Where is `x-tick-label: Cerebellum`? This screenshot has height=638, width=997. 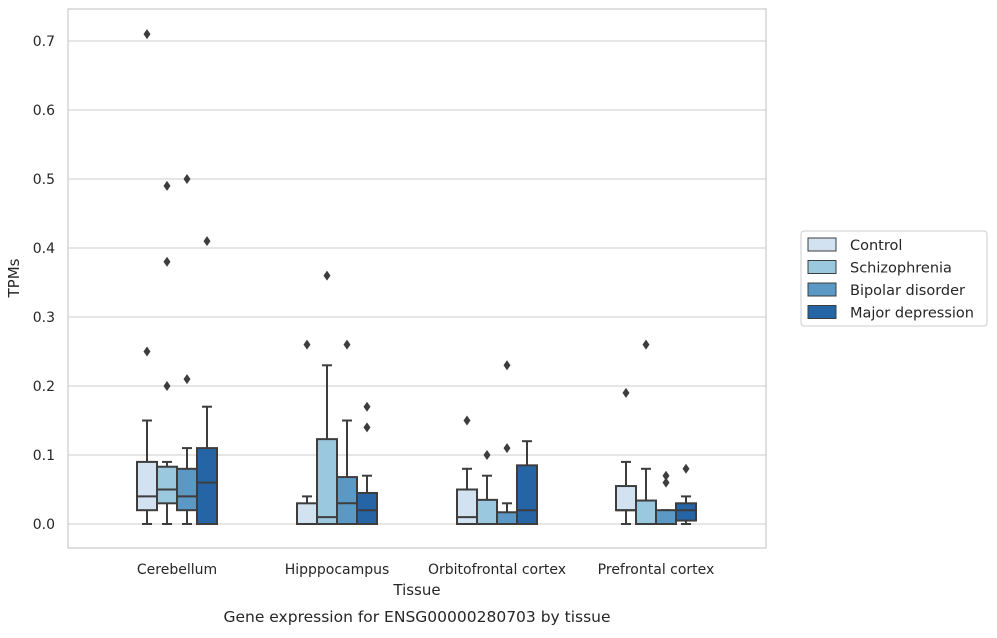
x-tick-label: Cerebellum is located at coordinates (177, 570).